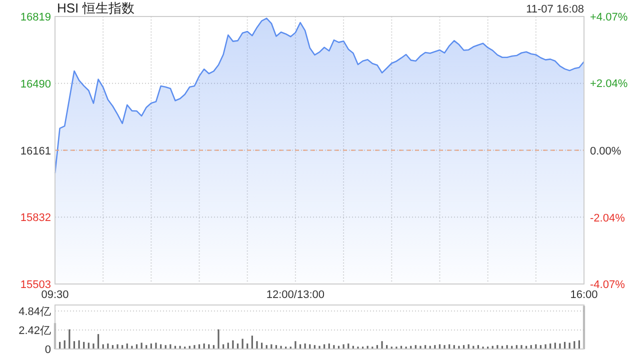 The width and height of the screenshot is (640, 360). Describe the element at coordinates (35, 218) in the screenshot. I see `y-tick-label: 15832` at that location.